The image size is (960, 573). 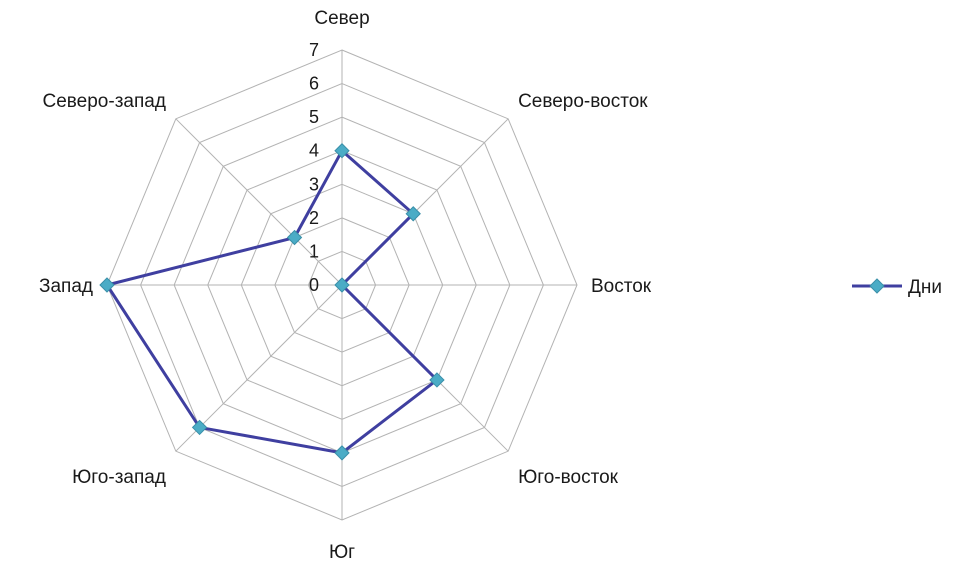 I want to click on category-label-8: Северо-запад, so click(x=104, y=101).